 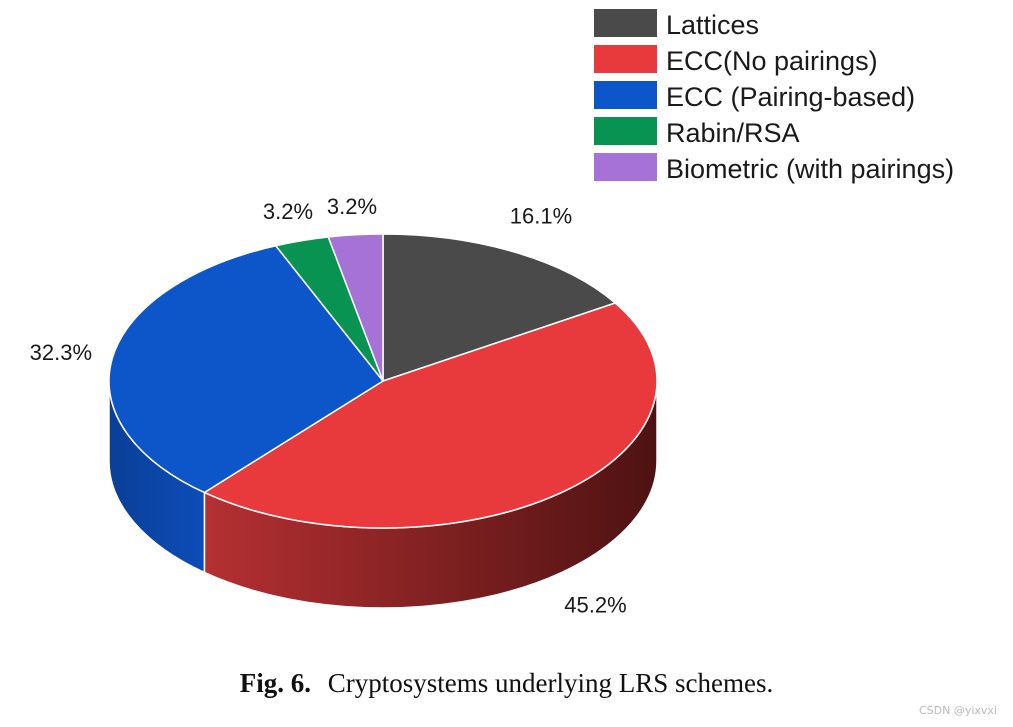 What do you see at coordinates (541, 216) in the screenshot?
I see `slice-label-lattices: 16.1%` at bounding box center [541, 216].